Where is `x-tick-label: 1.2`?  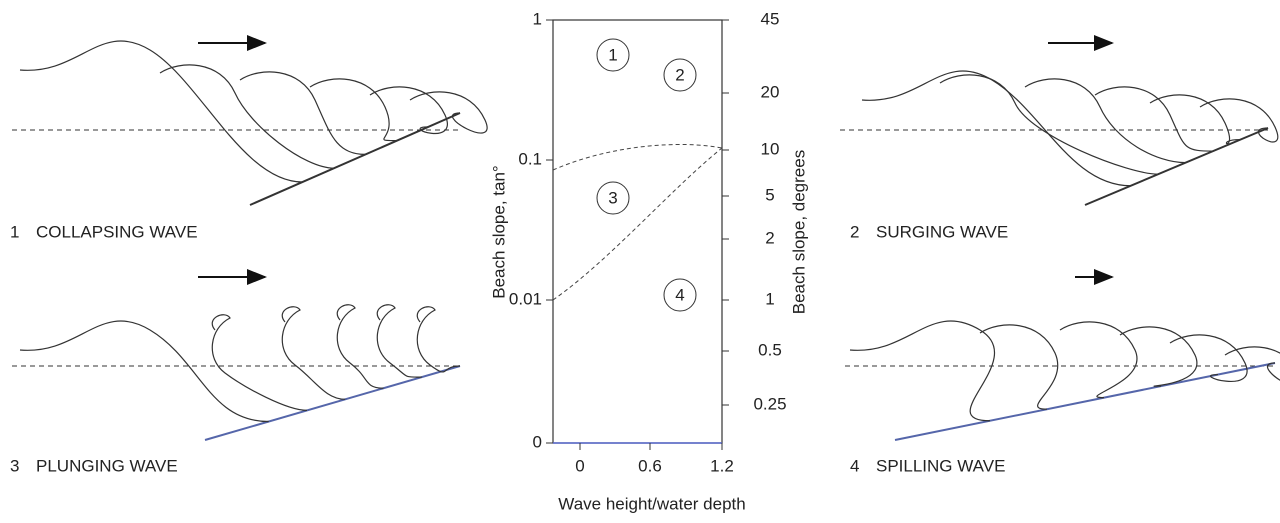 x-tick-label: 1.2 is located at coordinates (722, 465).